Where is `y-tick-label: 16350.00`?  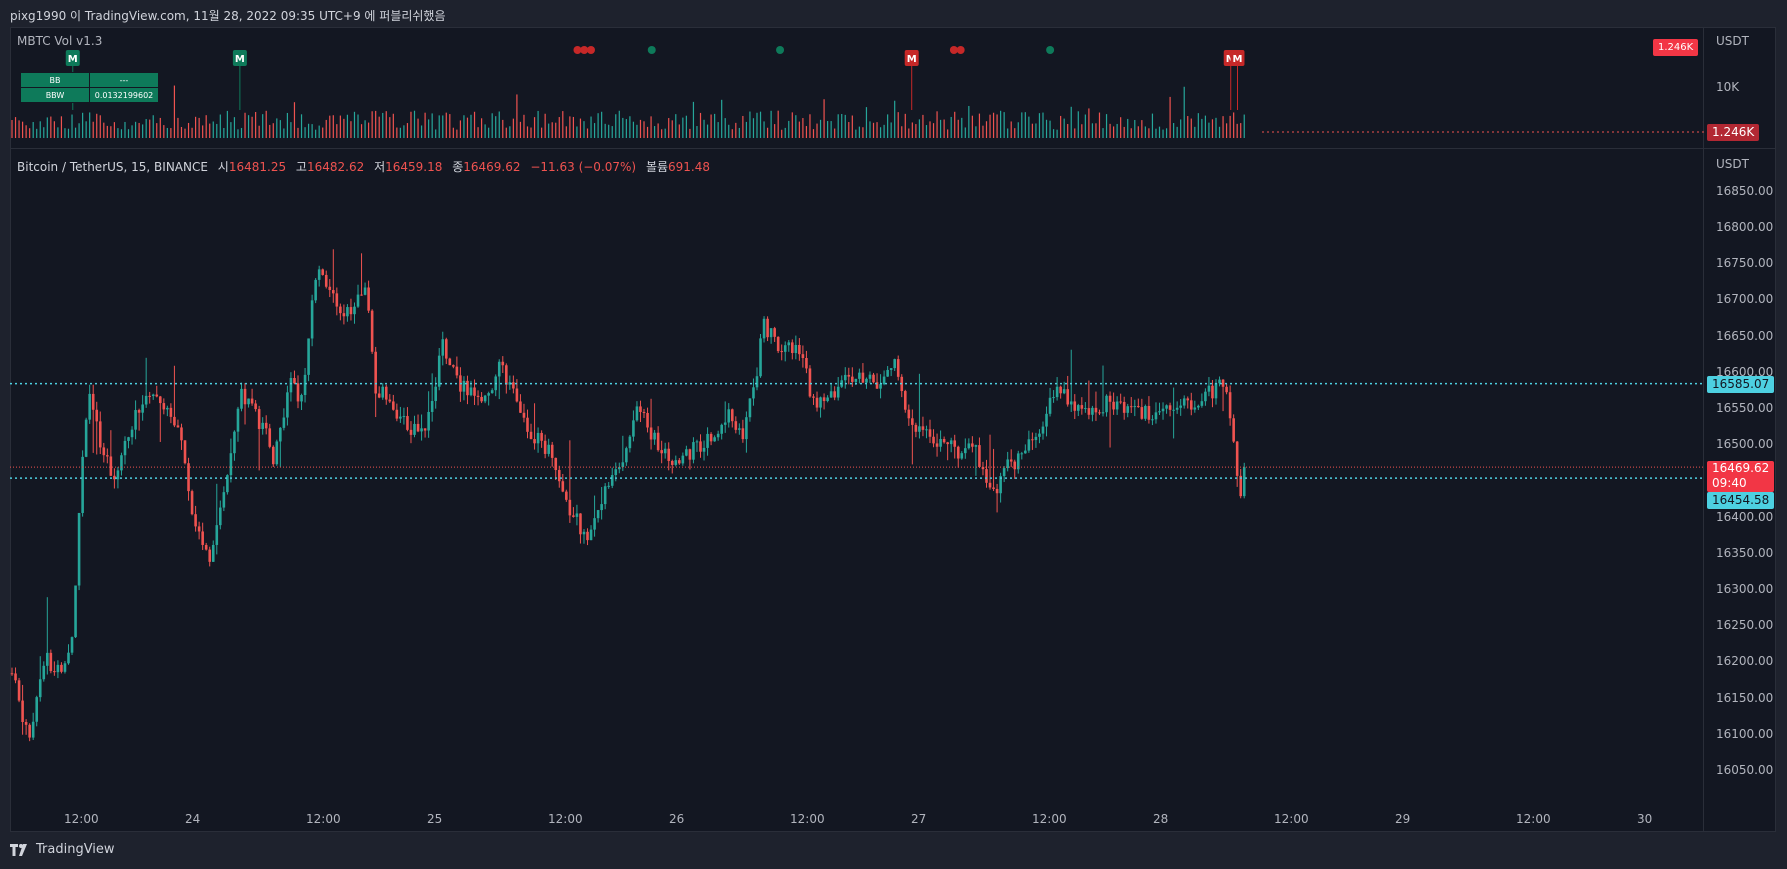 y-tick-label: 16350.00 is located at coordinates (1745, 552).